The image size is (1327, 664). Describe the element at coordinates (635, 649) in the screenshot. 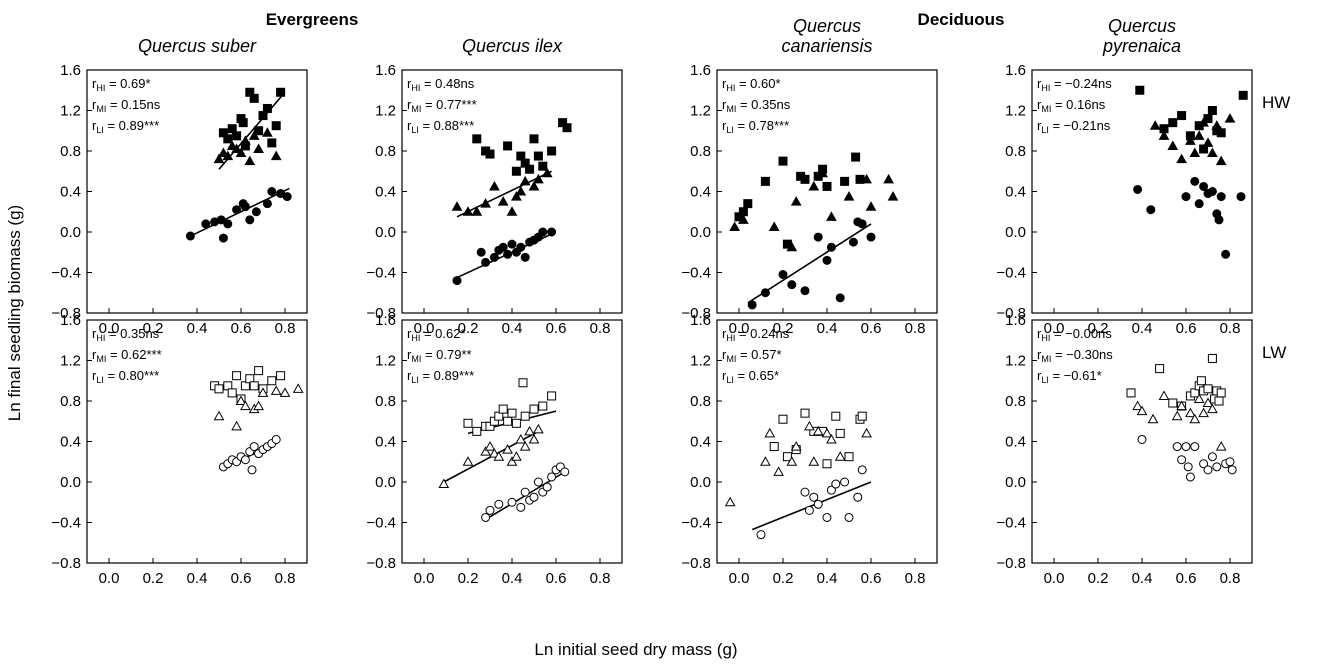

I see `x-axis-label: Ln initial seed dry mass (g)` at that location.